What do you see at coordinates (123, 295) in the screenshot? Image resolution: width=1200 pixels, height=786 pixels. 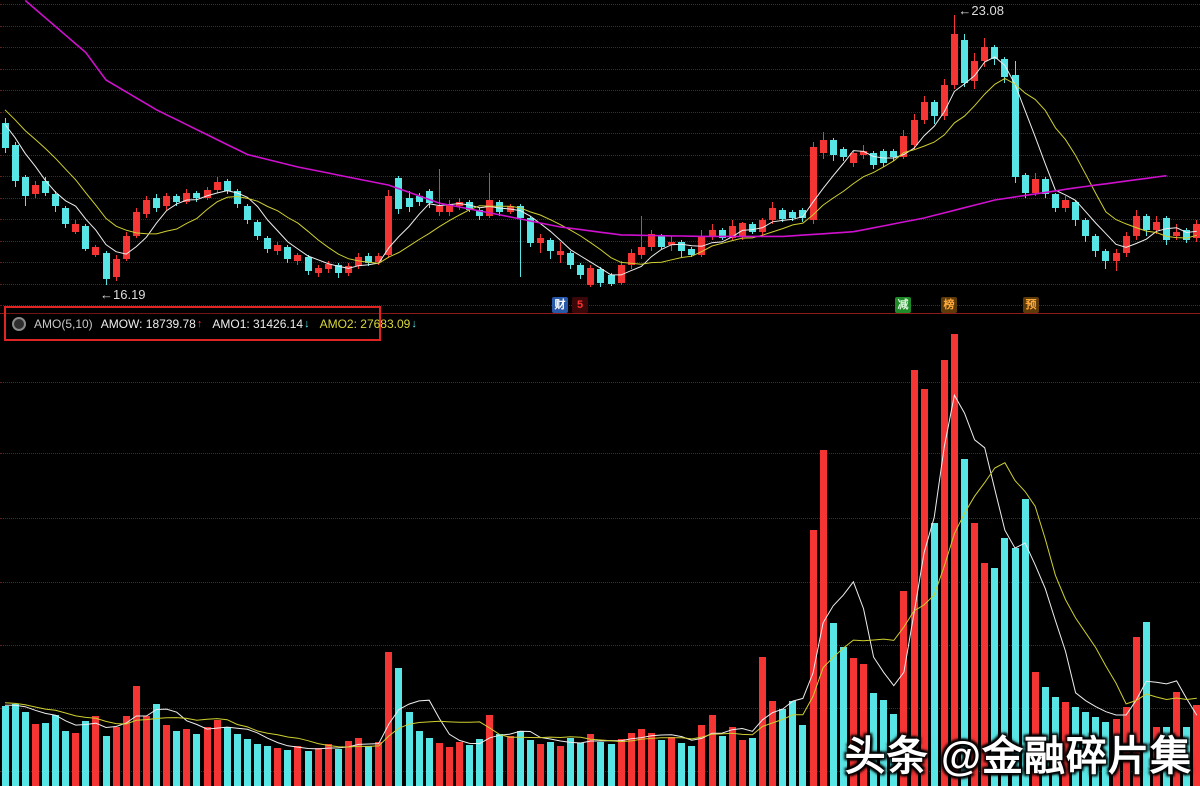 I see `low-price-label: ←16.19` at bounding box center [123, 295].